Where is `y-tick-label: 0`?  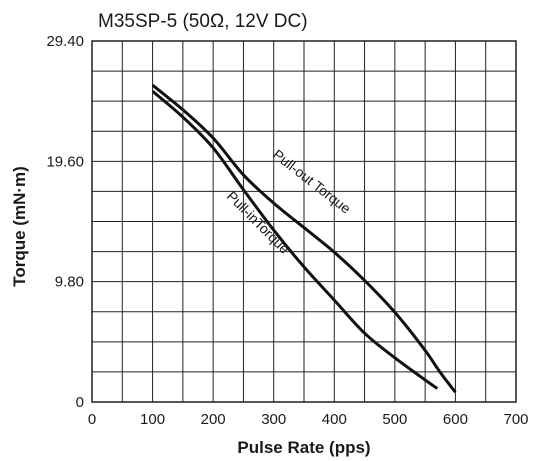
y-tick-label: 0 is located at coordinates (80, 402).